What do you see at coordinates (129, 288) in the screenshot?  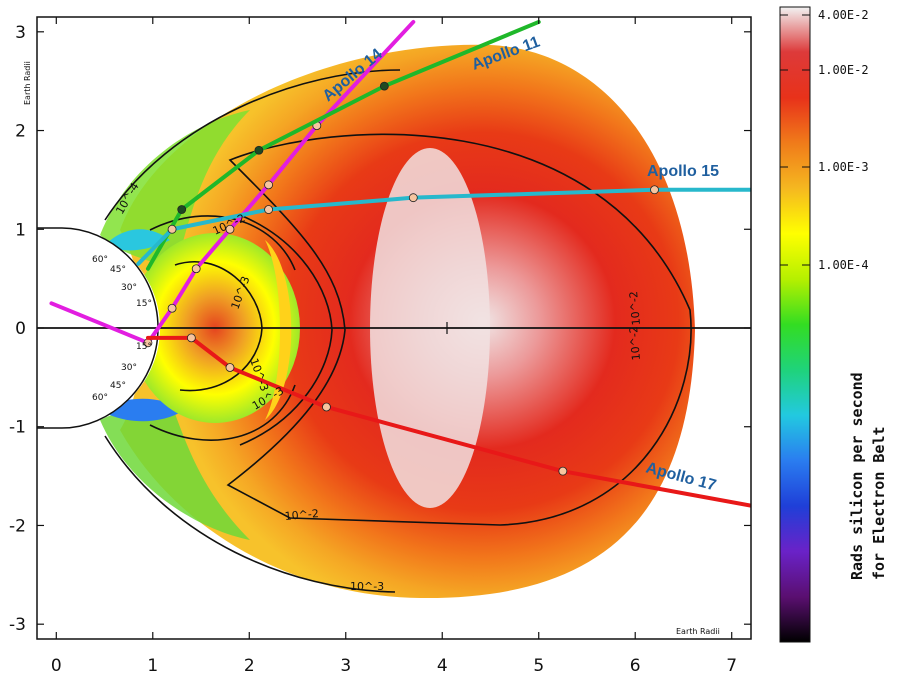 I see `lat-label-n30: 30°` at bounding box center [129, 288].